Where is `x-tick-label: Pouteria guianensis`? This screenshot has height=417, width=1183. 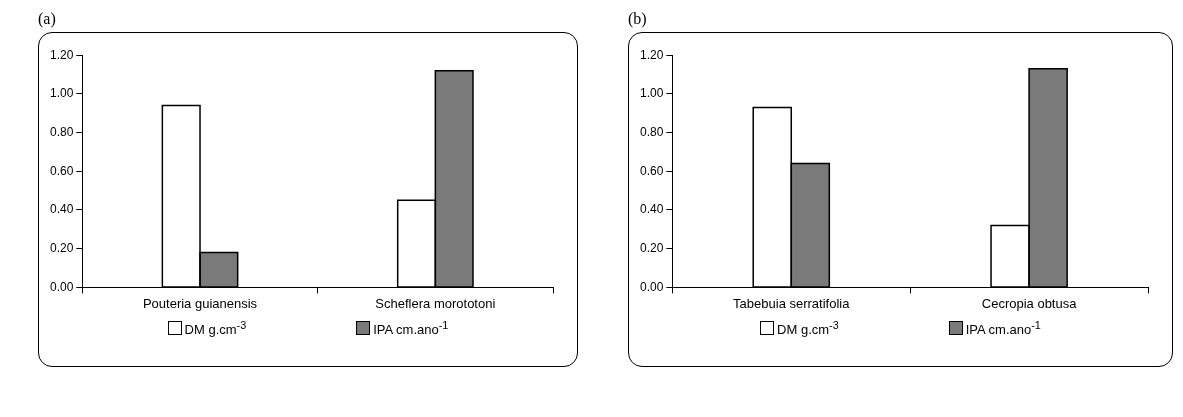 x-tick-label: Pouteria guianensis is located at coordinates (200, 303).